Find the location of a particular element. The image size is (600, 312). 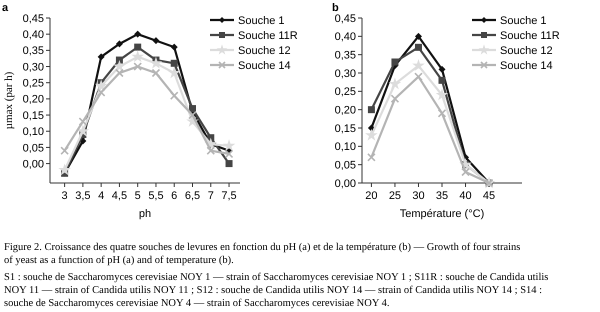

x-axis-title: Température (°C) is located at coordinates (442, 214).